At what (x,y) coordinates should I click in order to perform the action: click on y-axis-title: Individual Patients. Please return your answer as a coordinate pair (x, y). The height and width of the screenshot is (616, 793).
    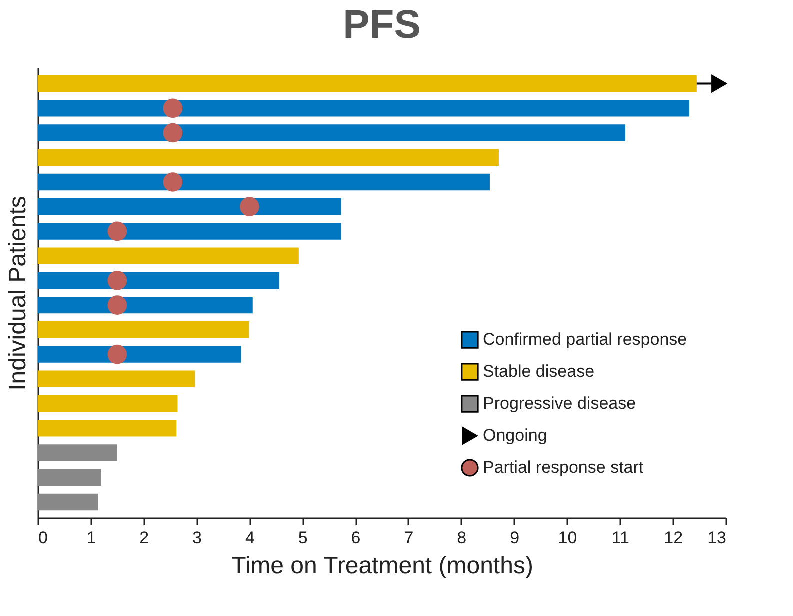
    Looking at the image, I should click on (18, 293).